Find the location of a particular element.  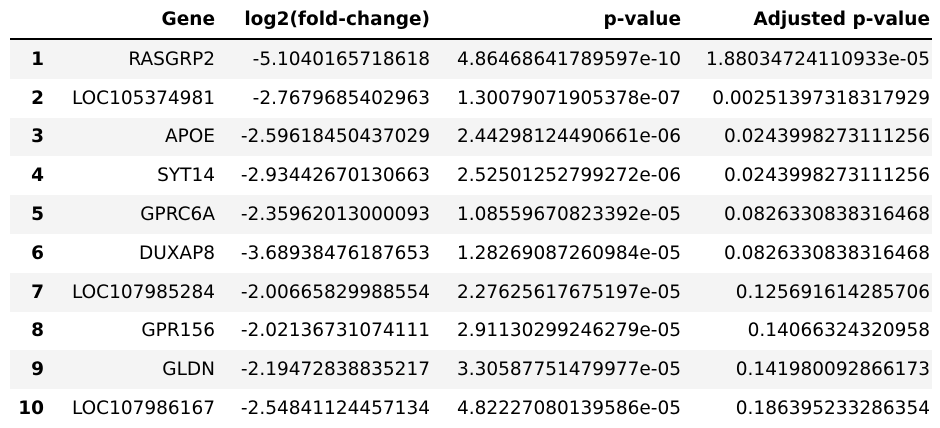

header-gene: Gene is located at coordinates (134, 20).